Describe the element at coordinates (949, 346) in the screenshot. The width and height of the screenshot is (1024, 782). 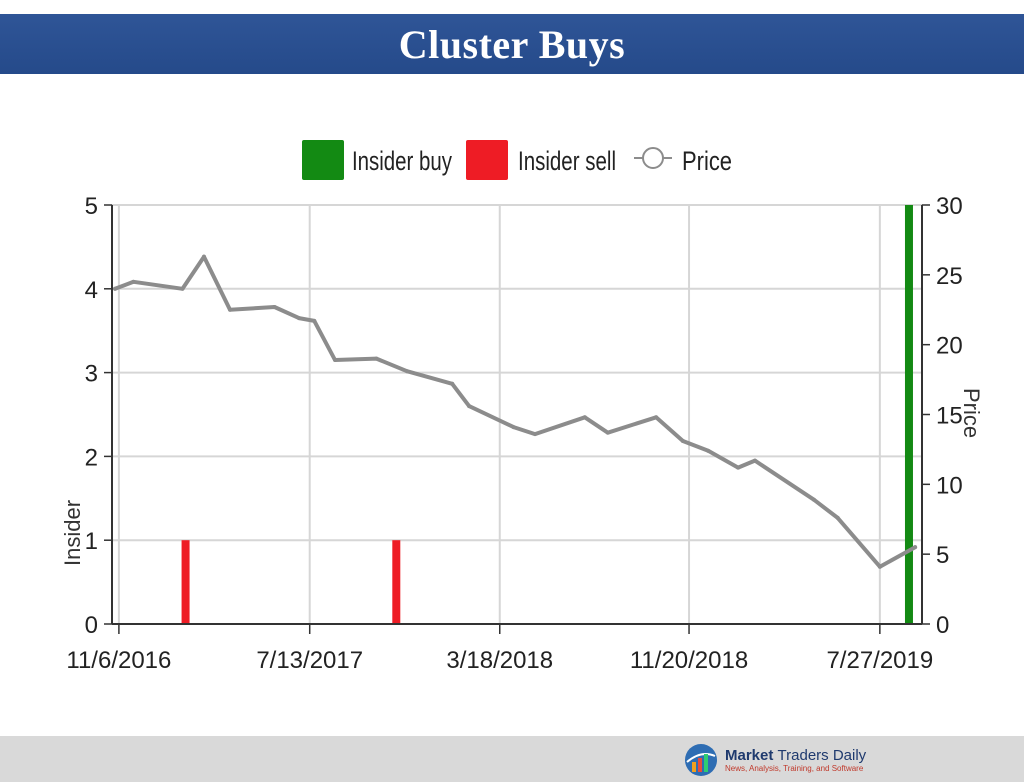
I see `y2-tick-label: 20` at that location.